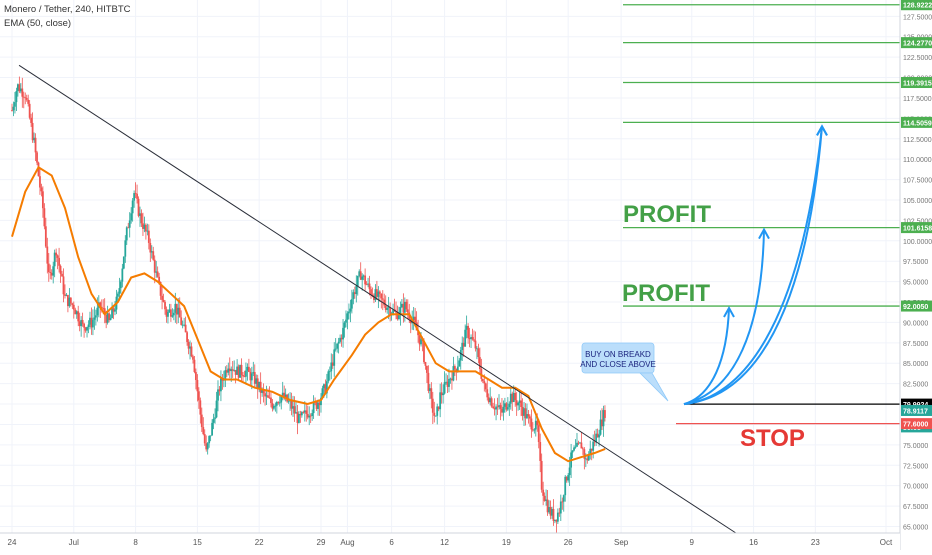  What do you see at coordinates (347, 542) in the screenshot?
I see `x-tick-label: Aug` at bounding box center [347, 542].